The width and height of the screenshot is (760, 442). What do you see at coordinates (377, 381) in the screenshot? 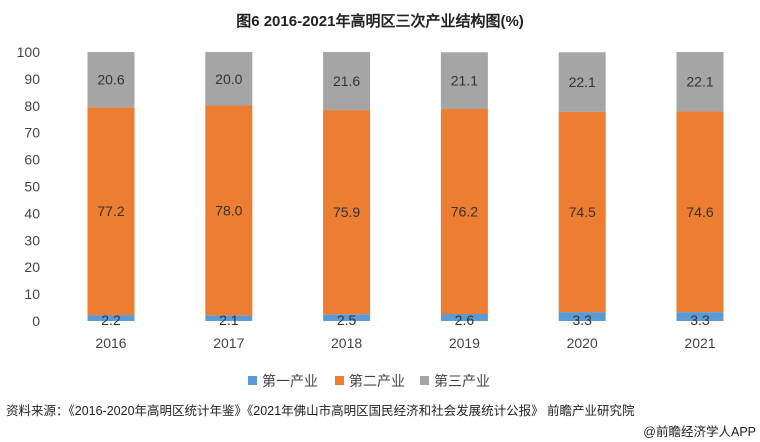
I see `legend-label: 第二产业` at bounding box center [377, 381].